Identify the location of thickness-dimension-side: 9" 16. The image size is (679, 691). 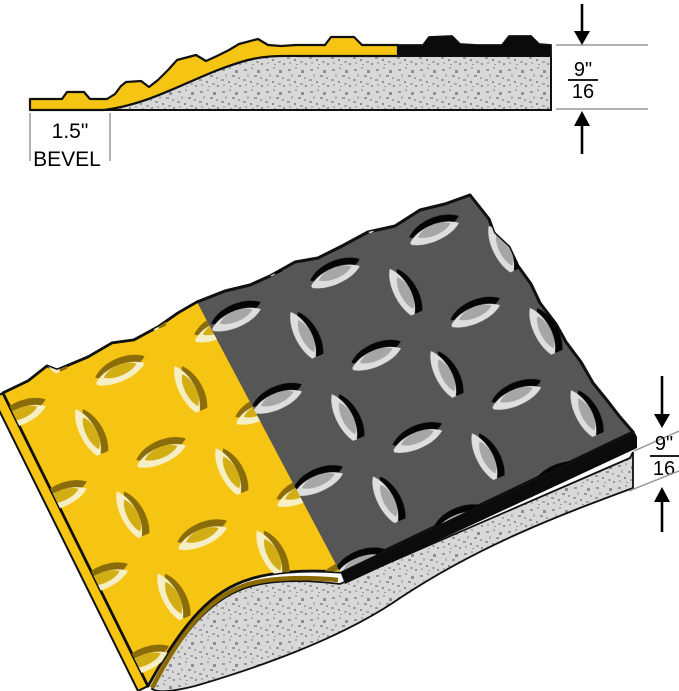
(653, 454).